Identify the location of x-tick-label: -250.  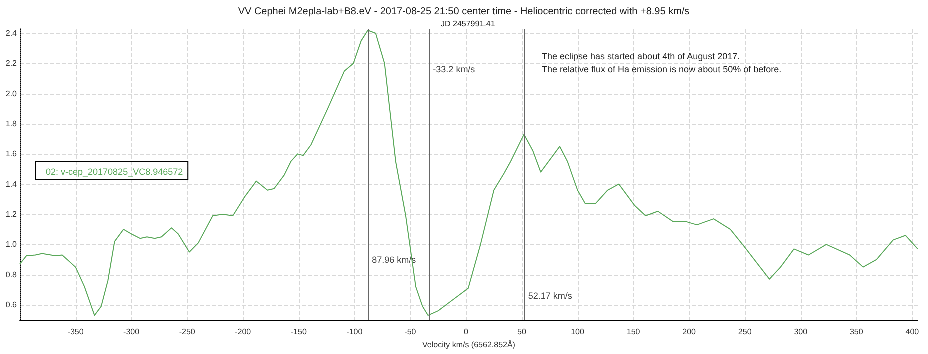
(187, 332).